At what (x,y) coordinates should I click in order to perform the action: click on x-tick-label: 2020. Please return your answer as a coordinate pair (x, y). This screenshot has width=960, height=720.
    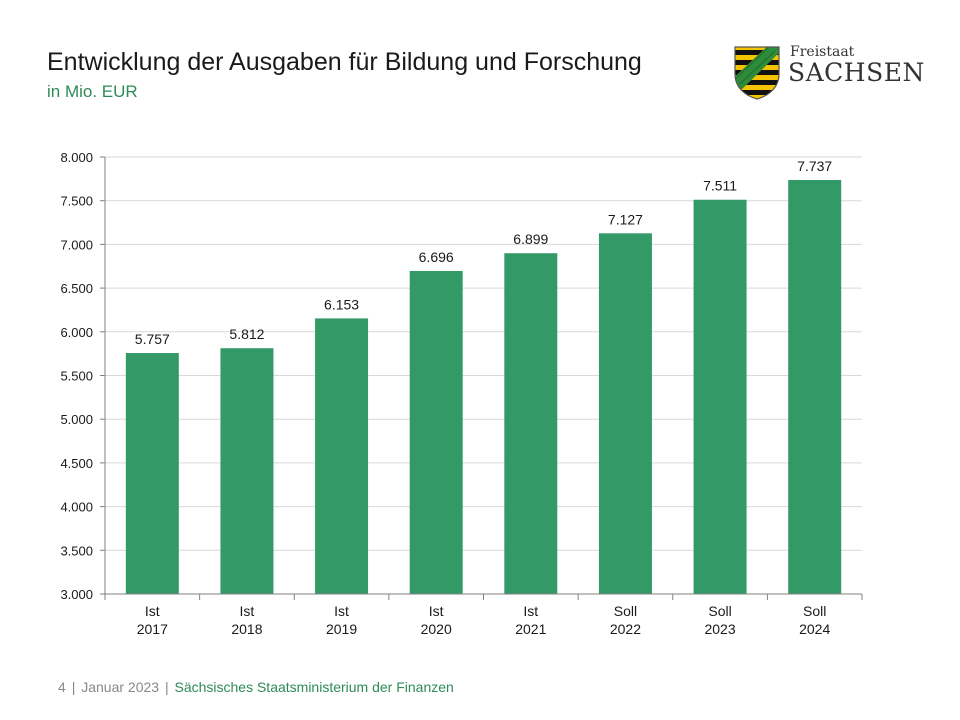
    Looking at the image, I should click on (436, 629).